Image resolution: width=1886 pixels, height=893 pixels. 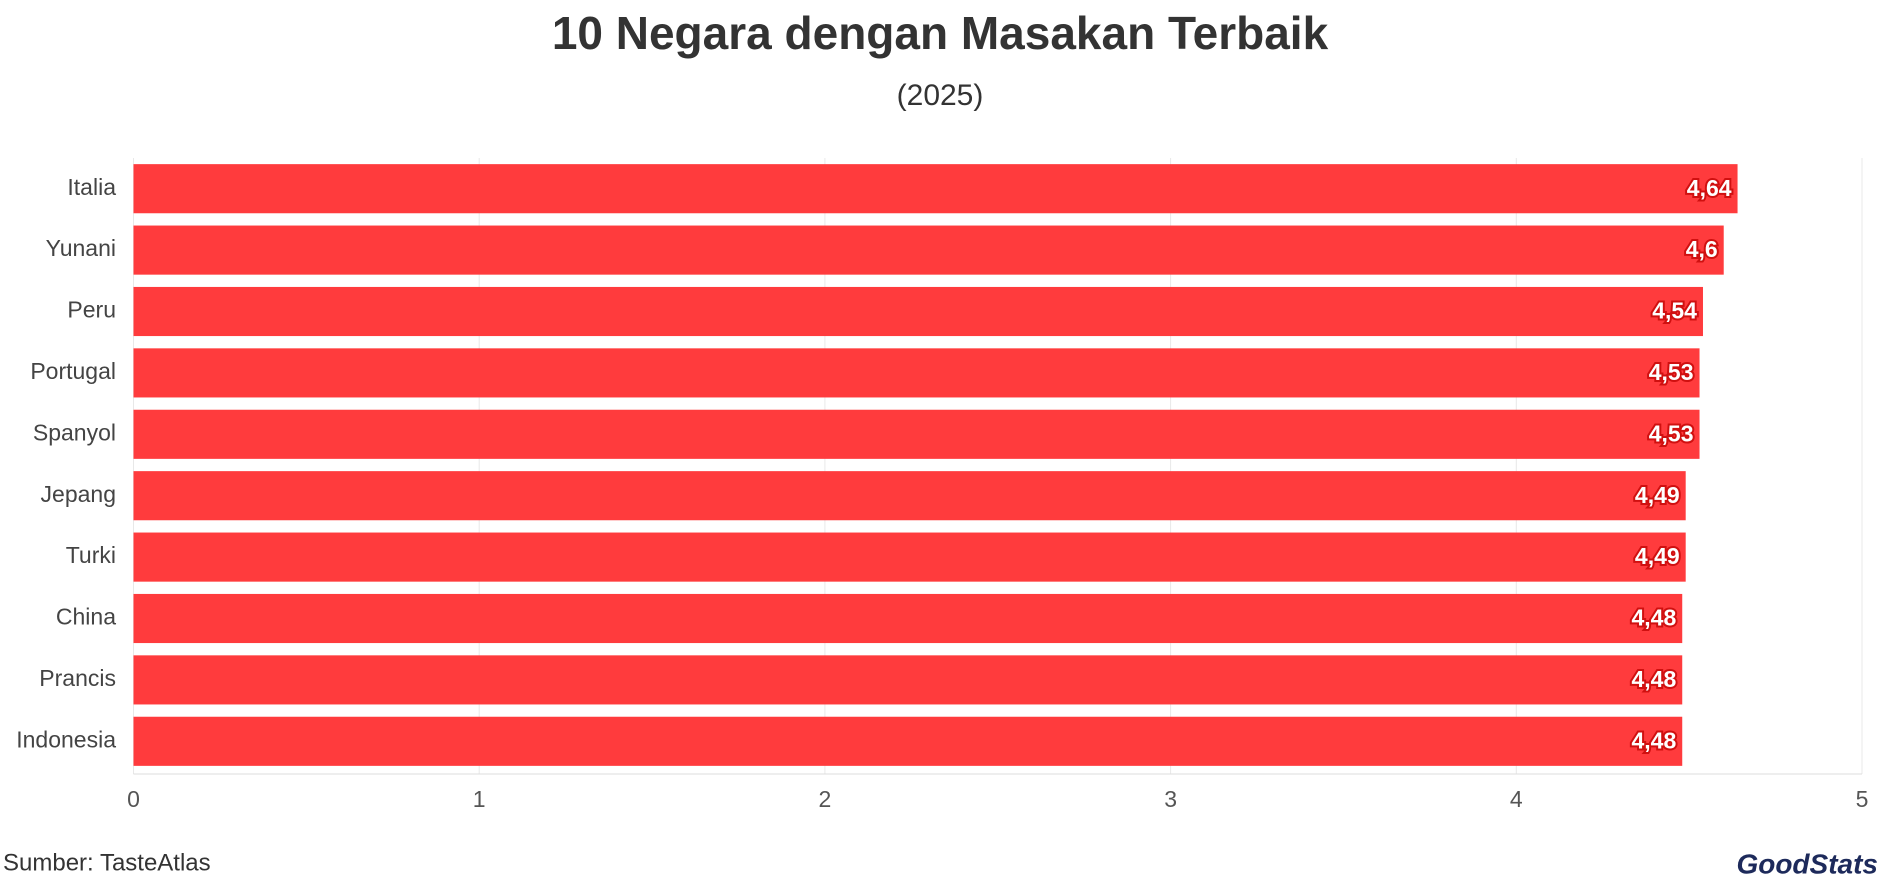 What do you see at coordinates (86, 617) in the screenshot?
I see `y-tick-label: China` at bounding box center [86, 617].